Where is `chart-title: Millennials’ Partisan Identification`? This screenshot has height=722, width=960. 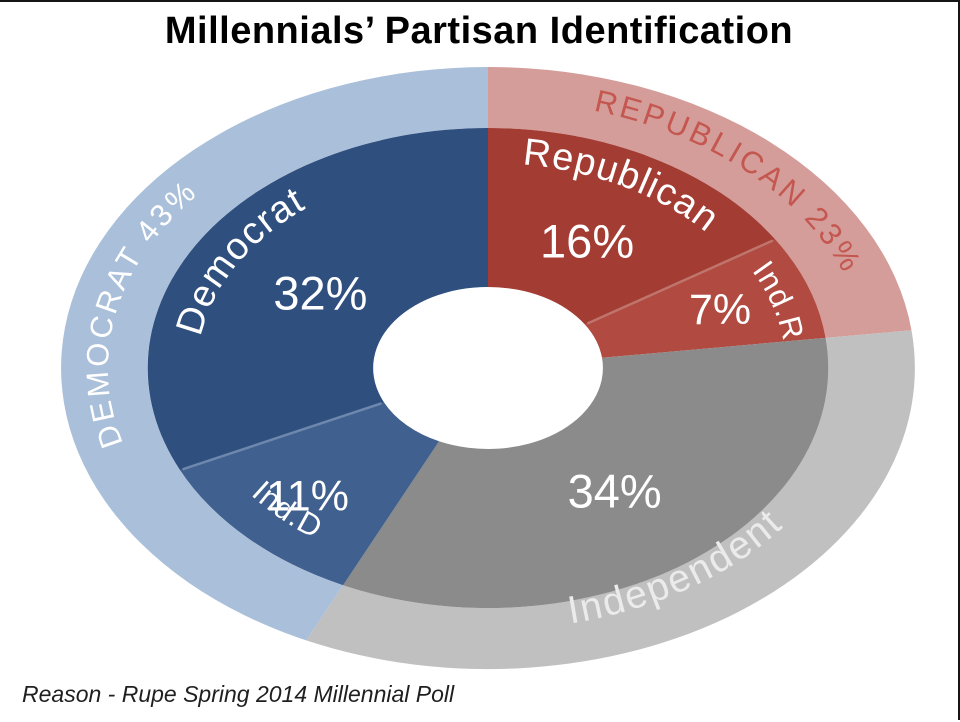
chart-title: Millennials’ Partisan Identification is located at coordinates (479, 31).